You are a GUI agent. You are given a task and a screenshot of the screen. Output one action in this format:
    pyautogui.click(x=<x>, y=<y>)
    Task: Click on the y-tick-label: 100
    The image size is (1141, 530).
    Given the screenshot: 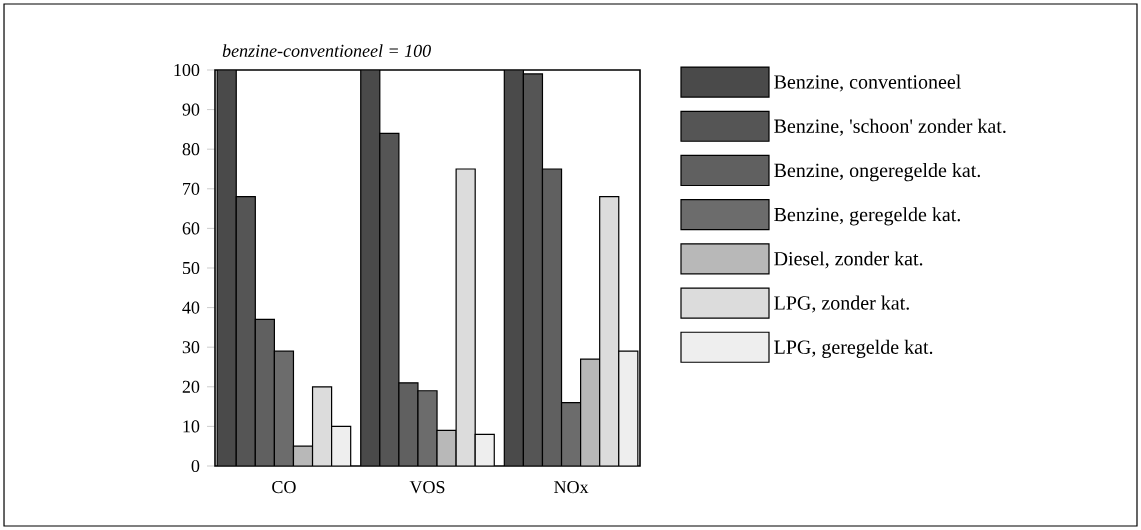 What is the action you would take?
    pyautogui.click(x=187, y=70)
    